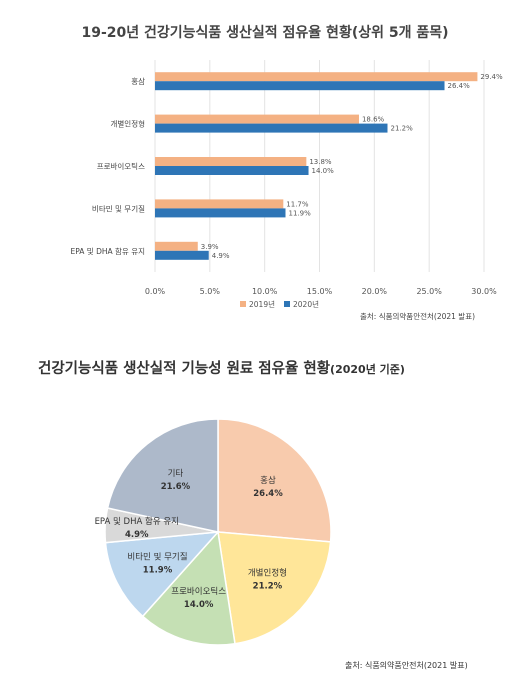  Describe the element at coordinates (118, 208) in the screenshot. I see `category-label: 비타민 및 무기질` at that location.